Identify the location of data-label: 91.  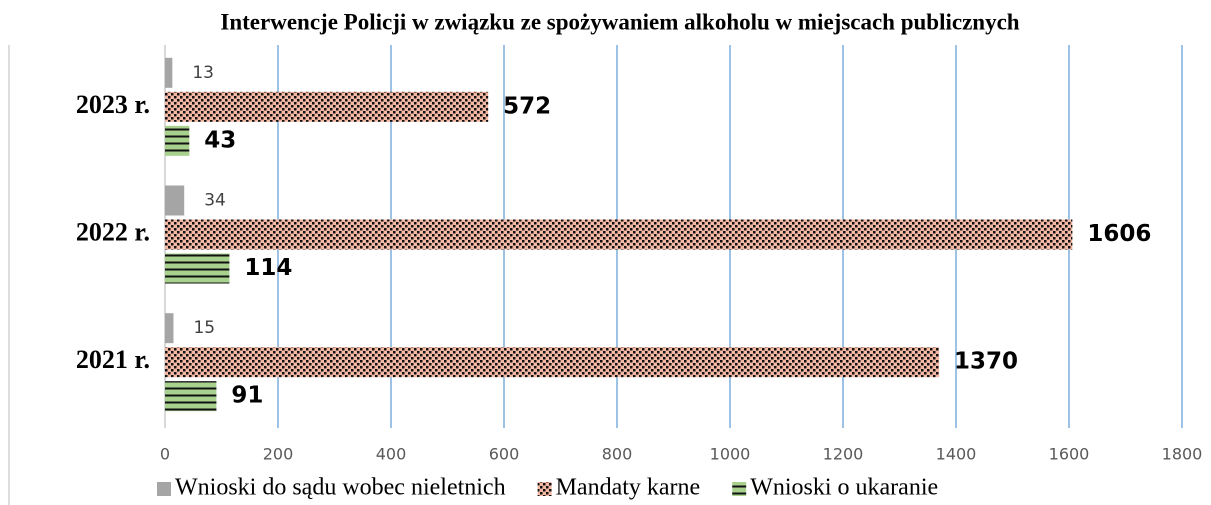
(247, 396).